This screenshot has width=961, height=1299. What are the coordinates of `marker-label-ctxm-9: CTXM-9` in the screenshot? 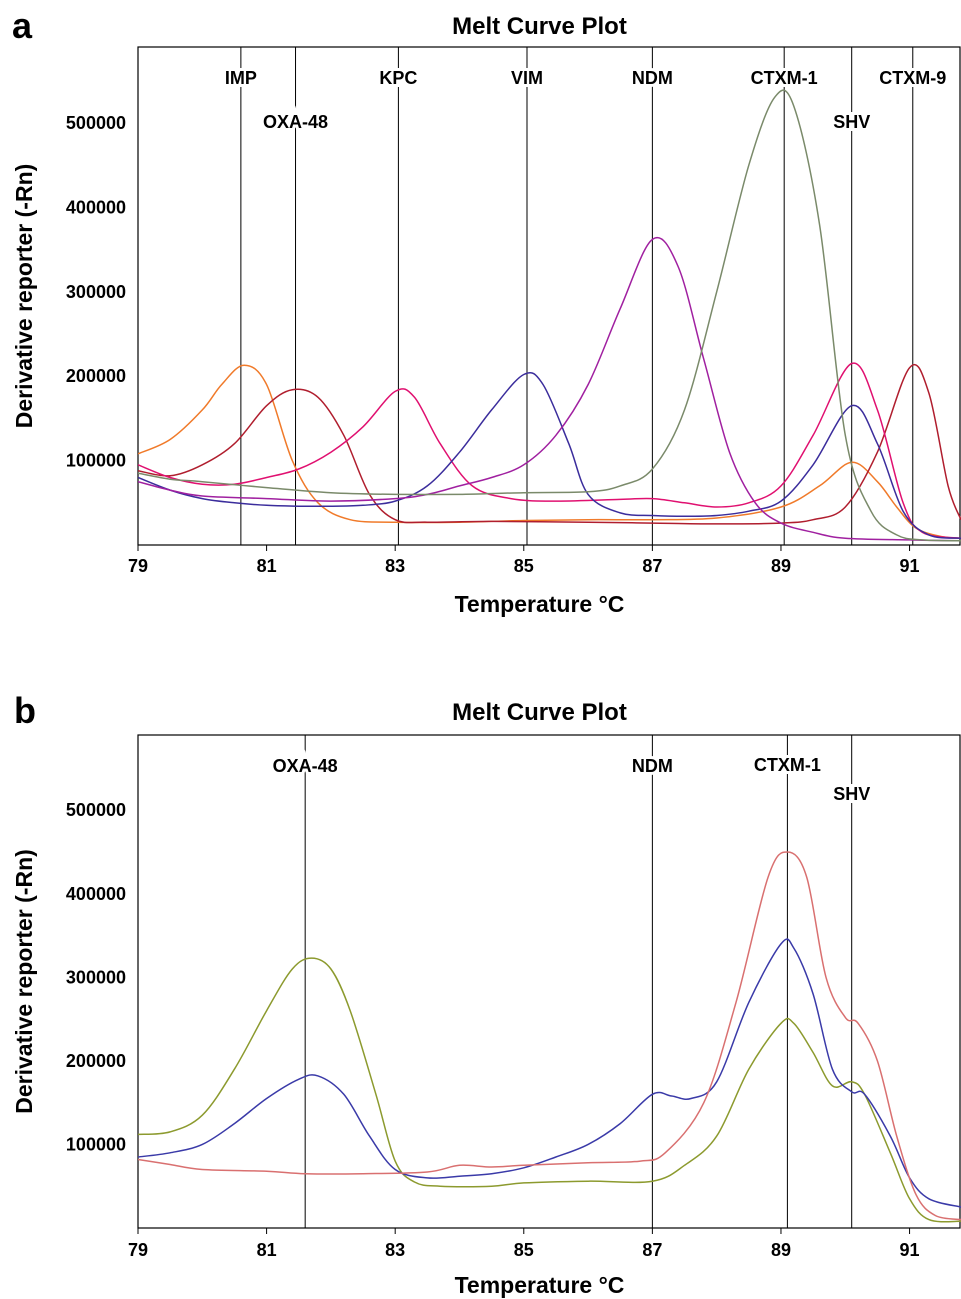 It's located at (912, 78).